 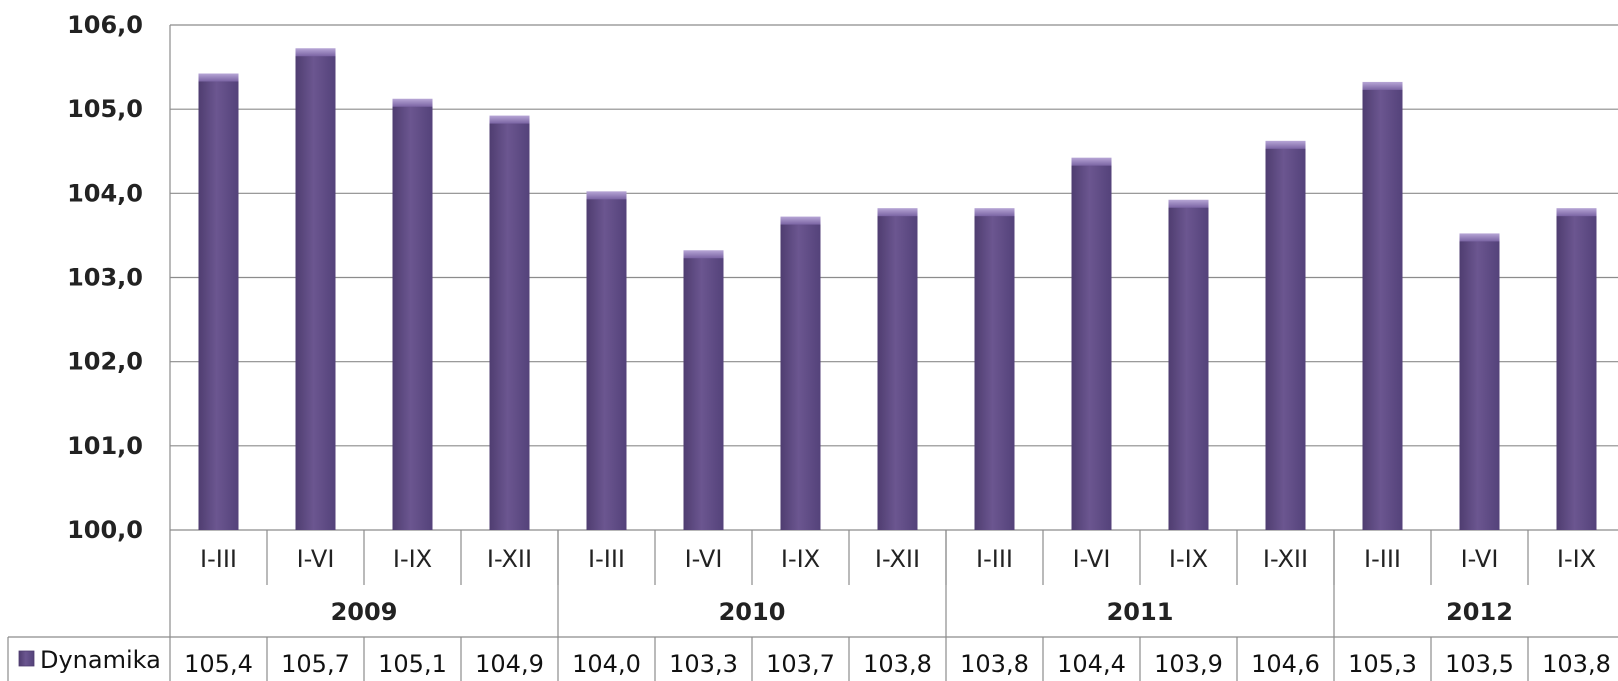 What do you see at coordinates (1140, 612) in the screenshot?
I see `group-label: 2011` at bounding box center [1140, 612].